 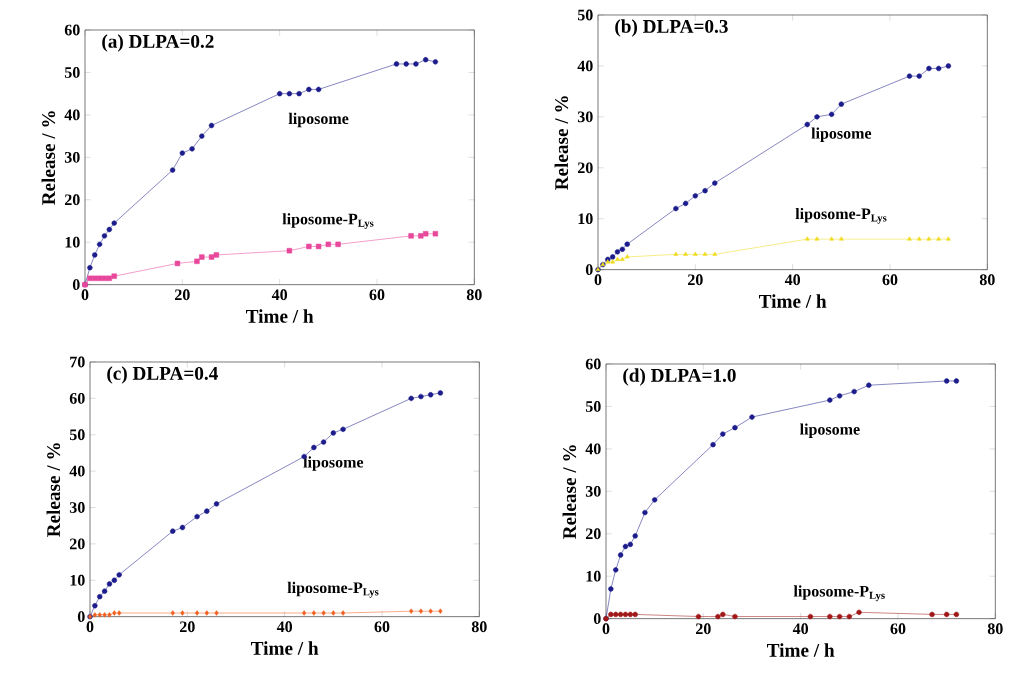 I want to click on chart-title: (c) DLPA=0.4, so click(x=162, y=375).